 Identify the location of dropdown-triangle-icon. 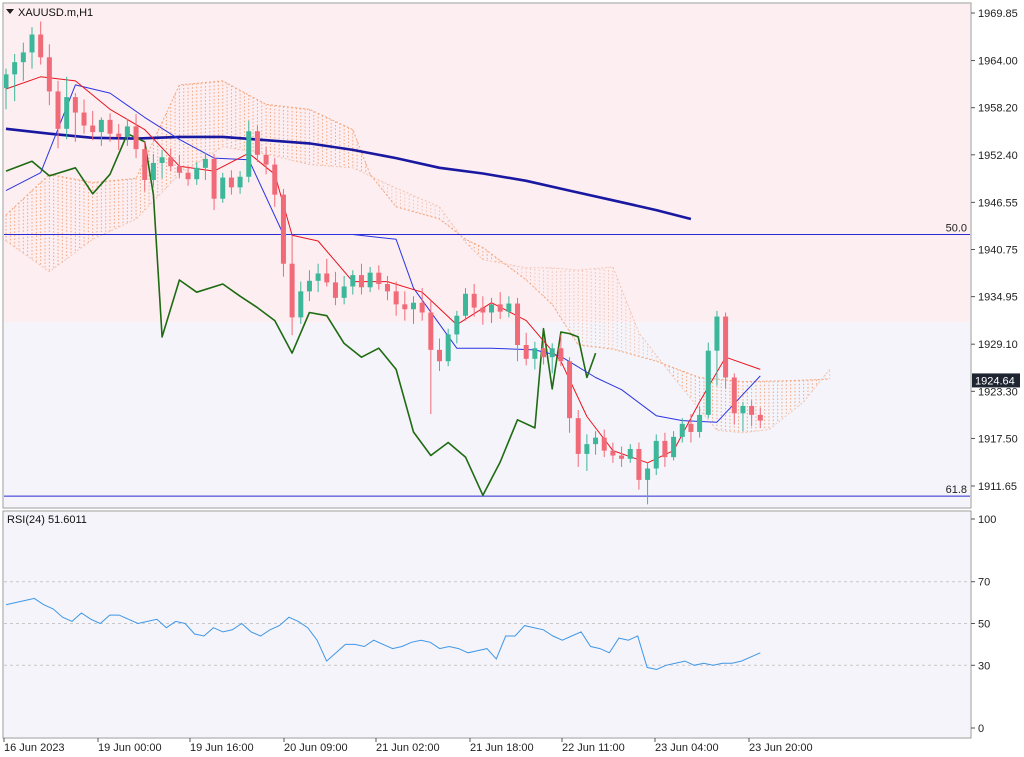
(10, 11).